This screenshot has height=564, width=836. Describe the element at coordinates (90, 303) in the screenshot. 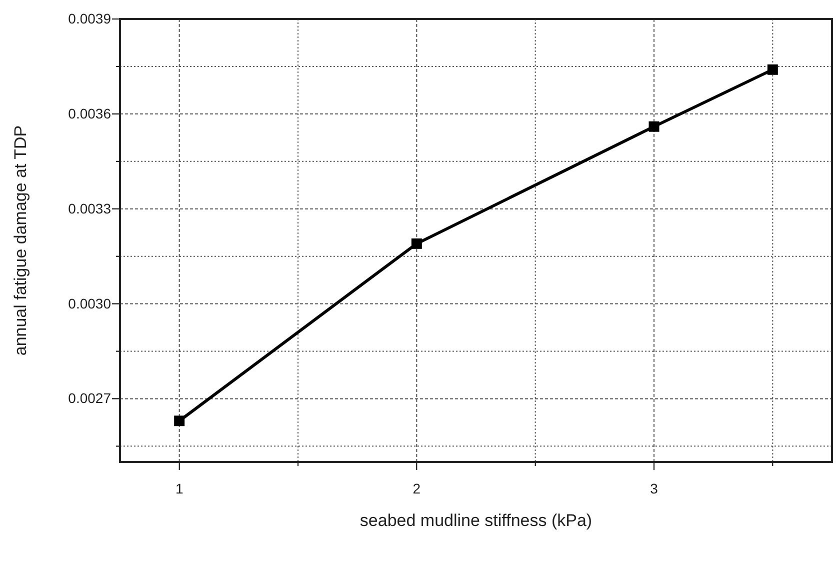

I see `y-tick-label: 0.0030` at that location.